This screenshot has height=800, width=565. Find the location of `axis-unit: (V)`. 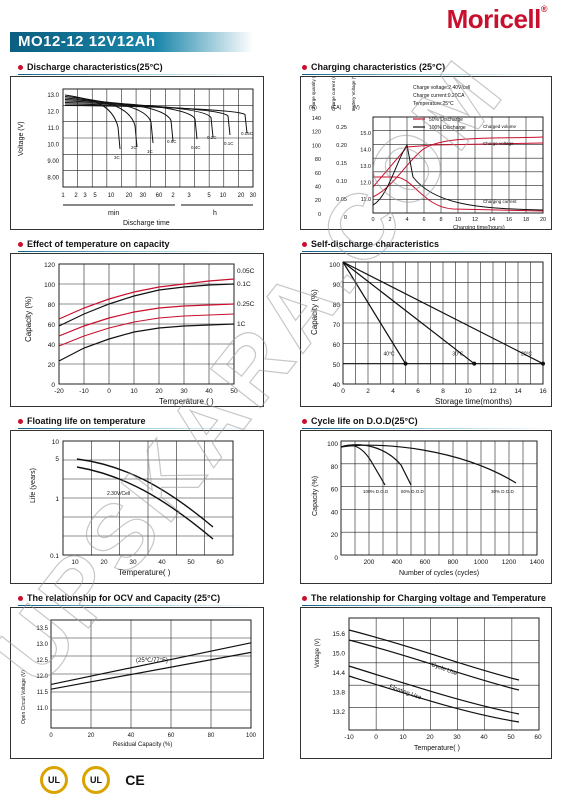

axis-unit: (V) is located at coordinates (356, 108).